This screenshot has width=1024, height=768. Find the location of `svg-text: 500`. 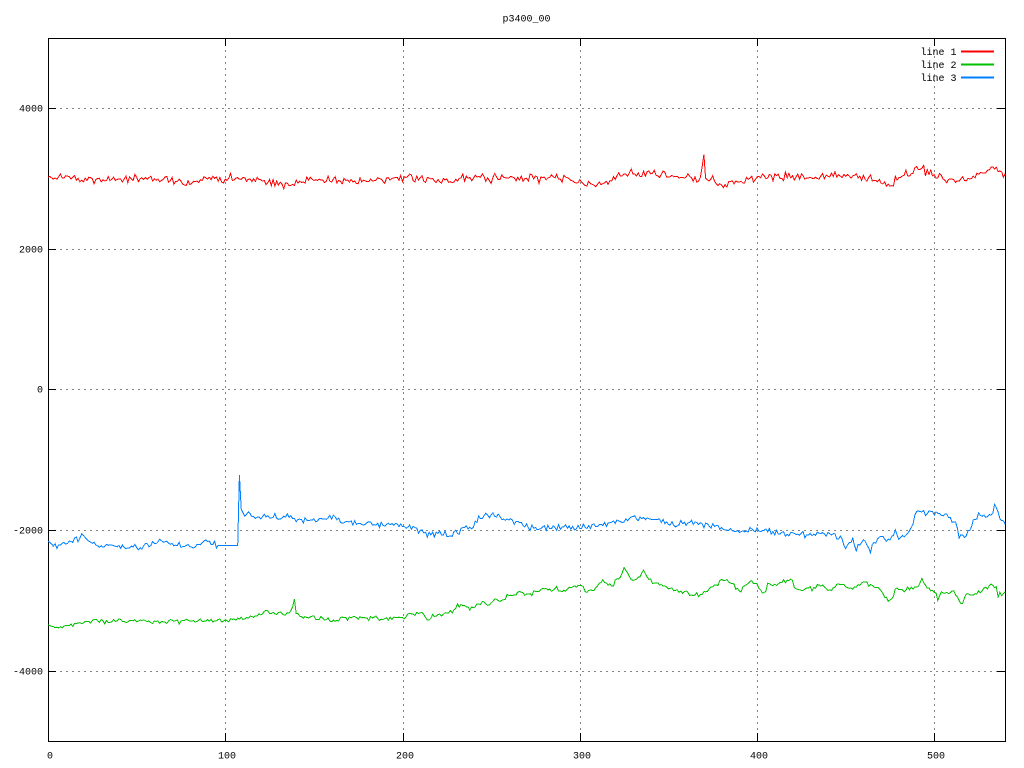

svg-text: 500 is located at coordinates (936, 757).